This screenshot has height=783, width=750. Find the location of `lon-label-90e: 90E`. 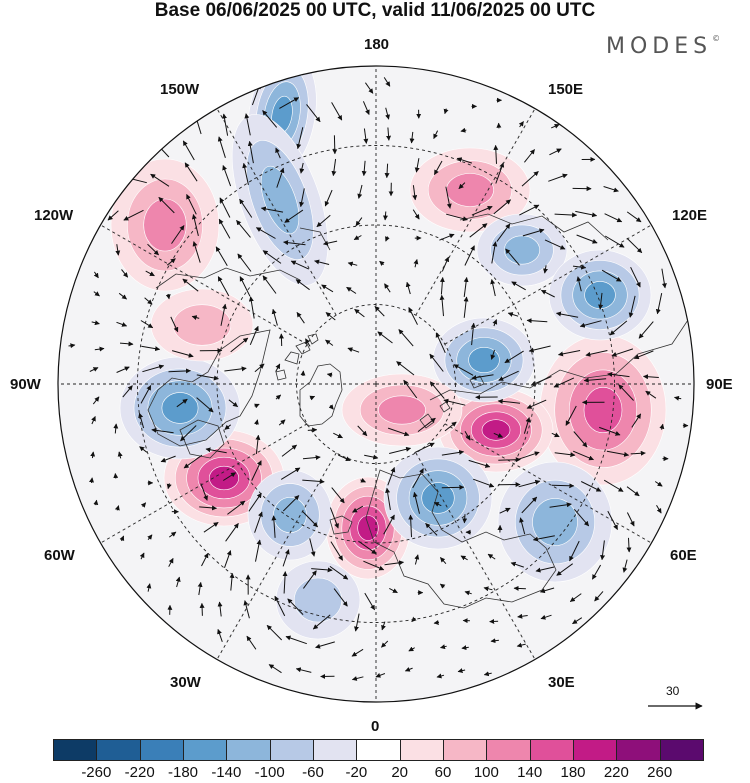

lon-label-90e: 90E is located at coordinates (719, 384).